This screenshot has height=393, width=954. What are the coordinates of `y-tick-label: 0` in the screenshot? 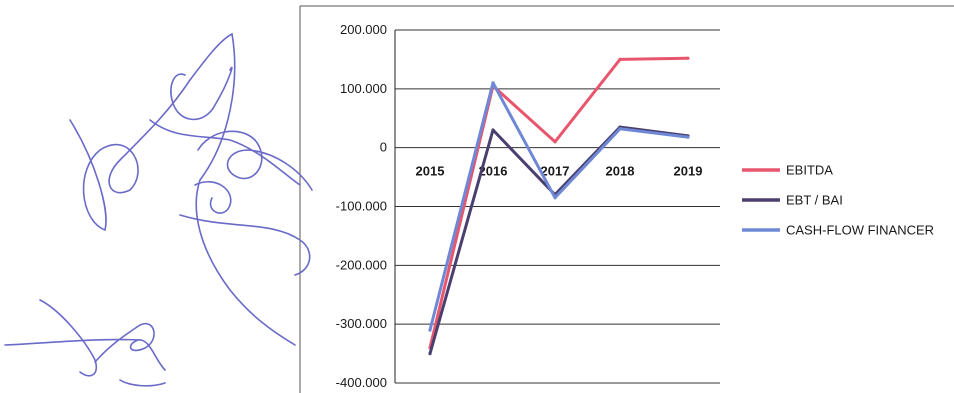 It's located at (383, 147).